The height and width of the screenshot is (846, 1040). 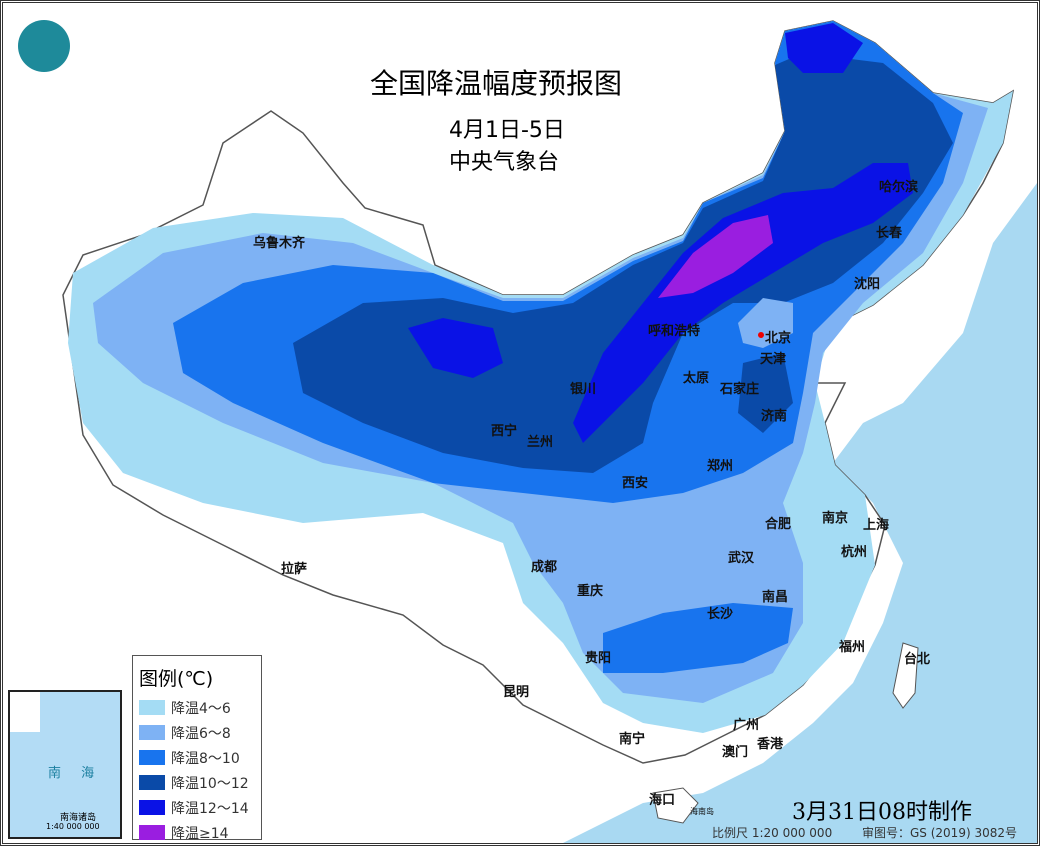 What do you see at coordinates (765, 323) in the screenshot?
I see `land-cutout-beijing` at bounding box center [765, 323].